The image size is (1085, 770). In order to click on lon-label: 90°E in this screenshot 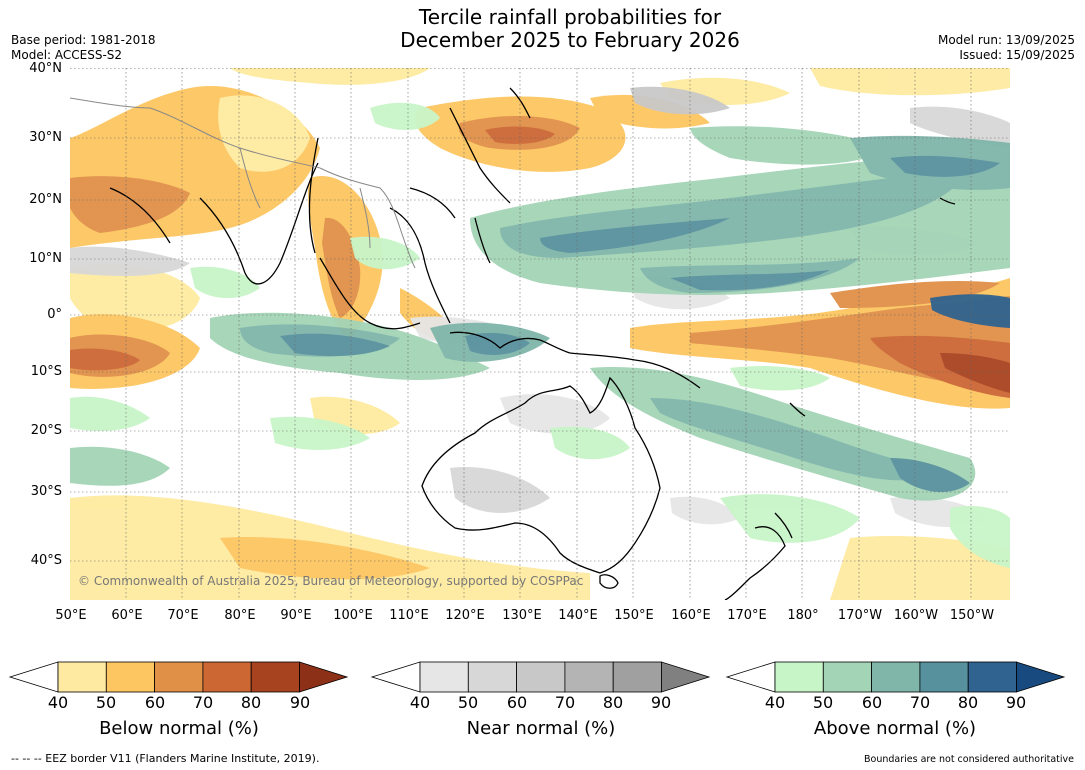, I will do `click(296, 615)`.